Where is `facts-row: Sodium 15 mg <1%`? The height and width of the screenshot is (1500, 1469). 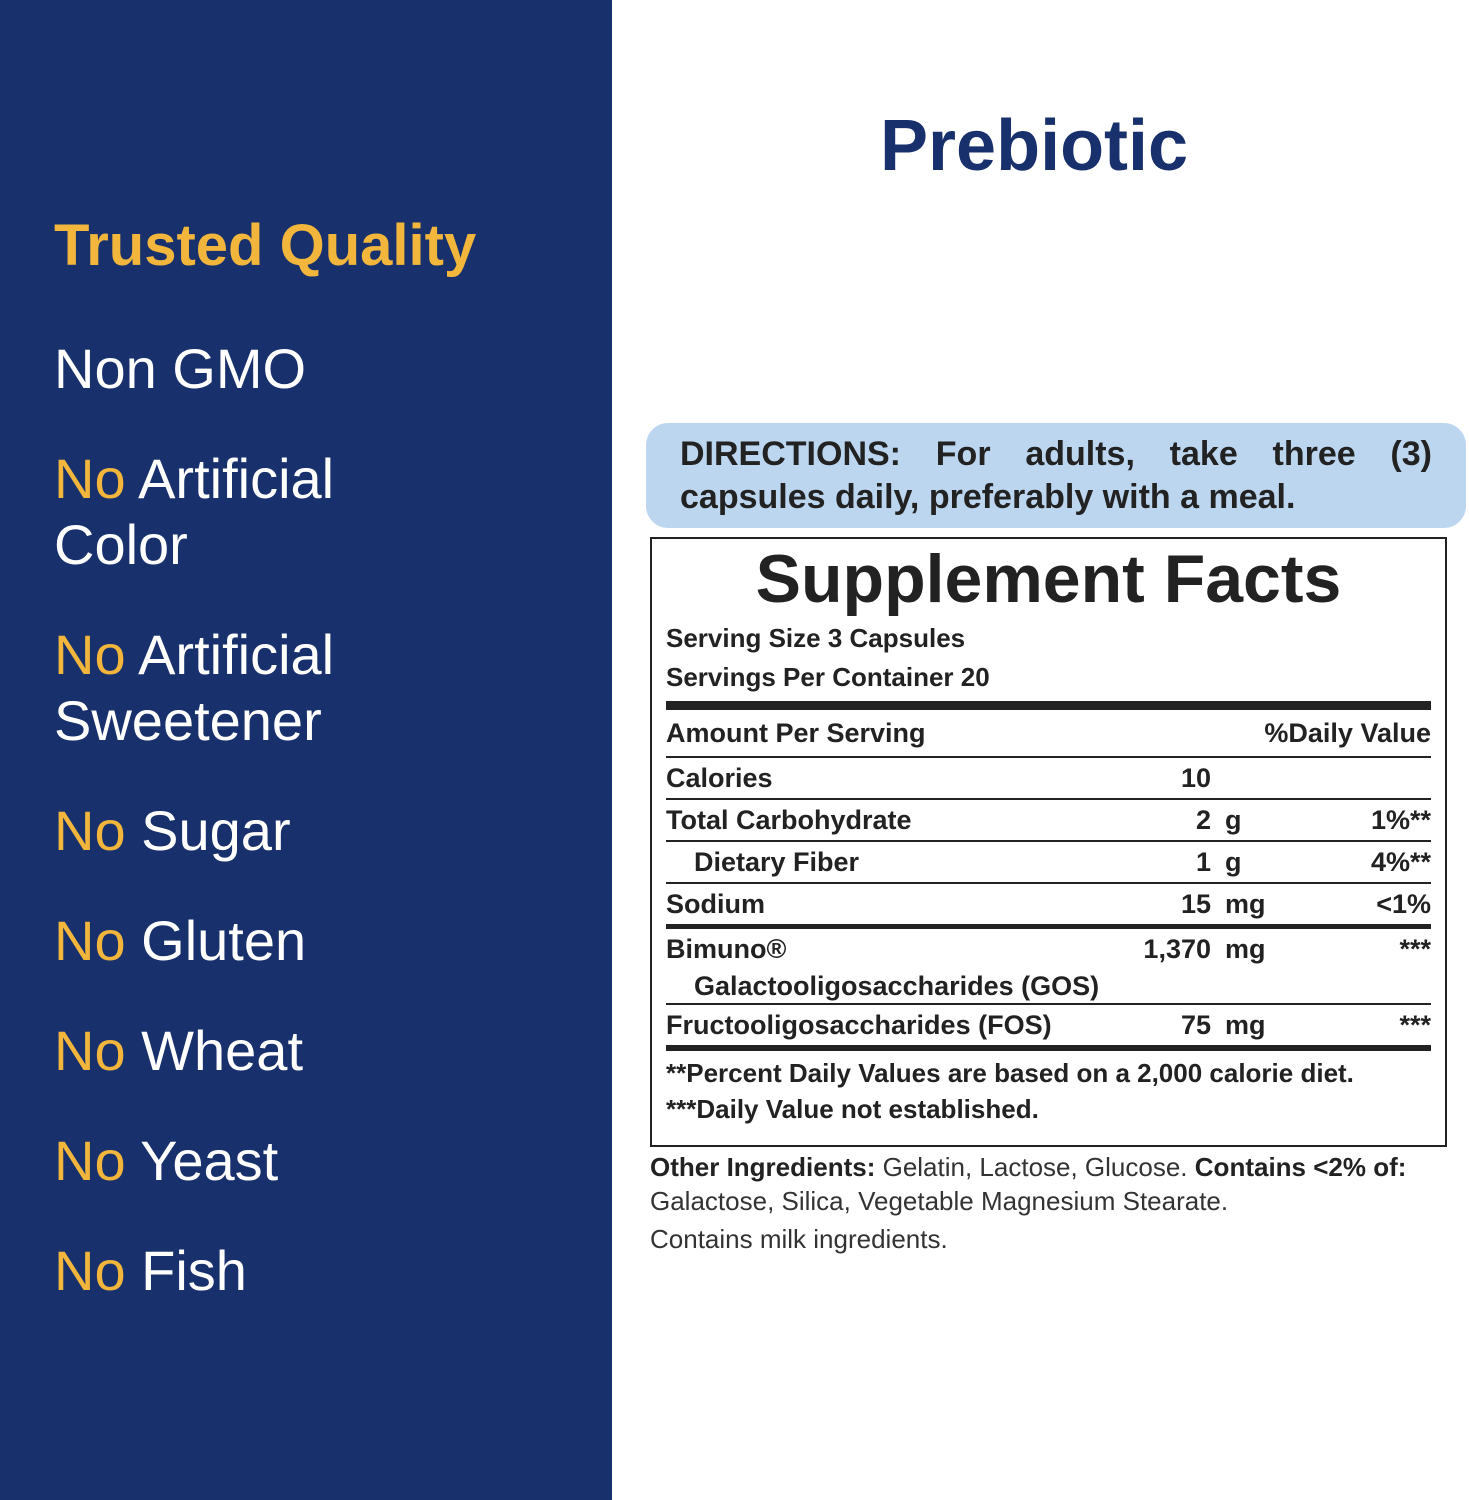 facts-row: Sodium 15 mg <1% is located at coordinates (1048, 903).